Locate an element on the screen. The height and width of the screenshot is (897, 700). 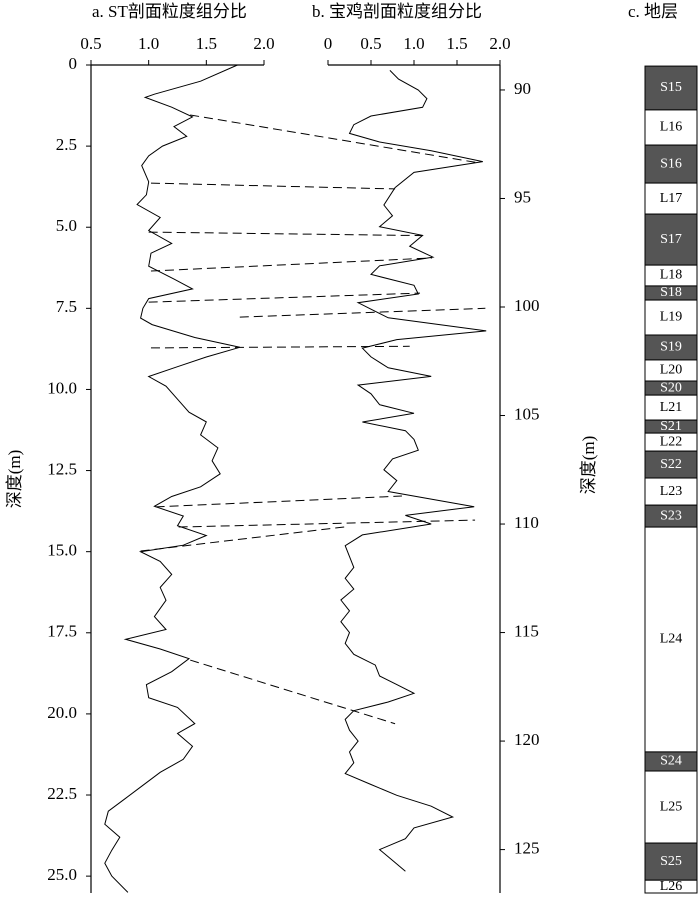
layer-label: S22 is located at coordinates (671, 464).